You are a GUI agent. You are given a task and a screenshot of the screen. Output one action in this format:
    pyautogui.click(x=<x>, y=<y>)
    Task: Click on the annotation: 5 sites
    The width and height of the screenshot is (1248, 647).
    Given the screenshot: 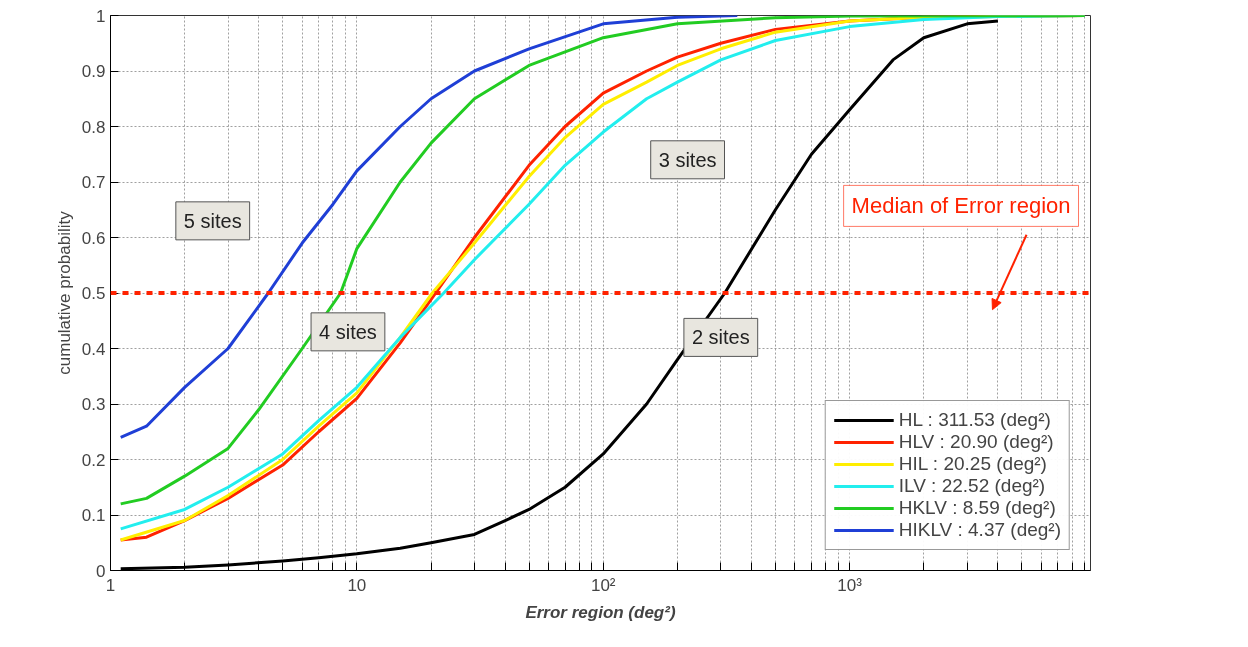 What is the action you would take?
    pyautogui.click(x=212, y=220)
    